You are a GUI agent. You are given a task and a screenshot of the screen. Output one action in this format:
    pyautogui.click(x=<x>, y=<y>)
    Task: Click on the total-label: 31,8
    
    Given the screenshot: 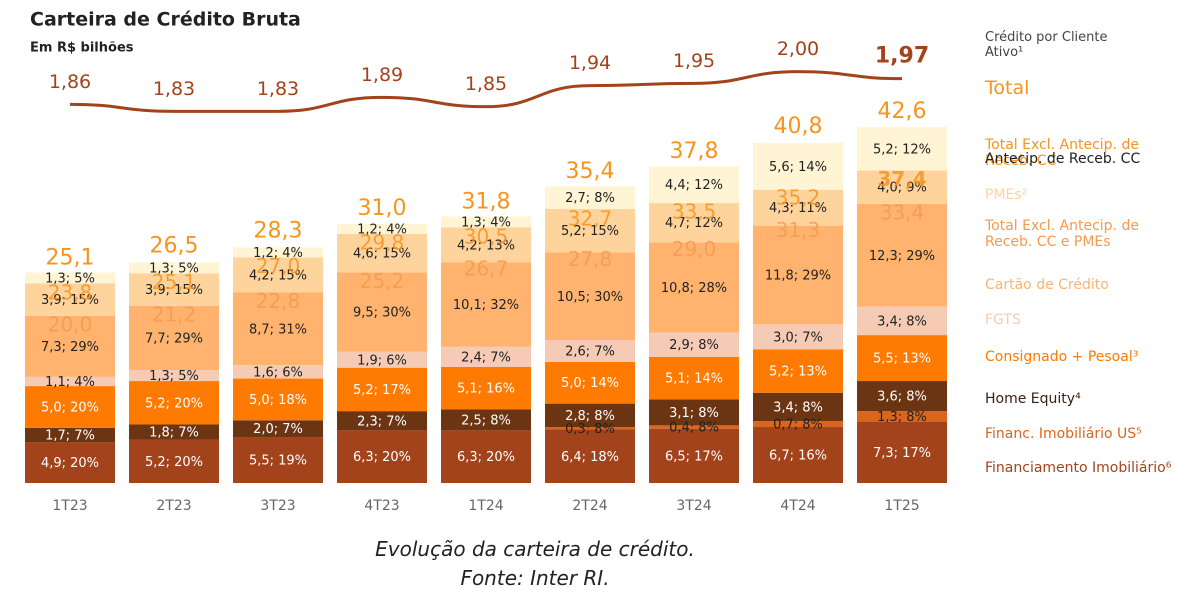 What is the action you would take?
    pyautogui.click(x=486, y=201)
    